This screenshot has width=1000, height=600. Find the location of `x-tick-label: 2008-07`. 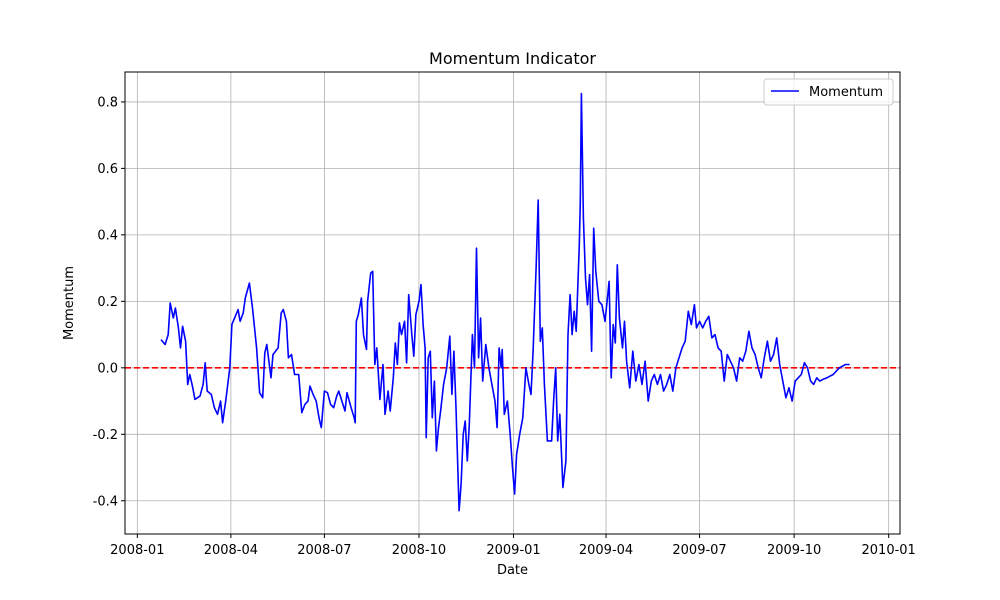

x-tick-label: 2008-07 is located at coordinates (324, 550).